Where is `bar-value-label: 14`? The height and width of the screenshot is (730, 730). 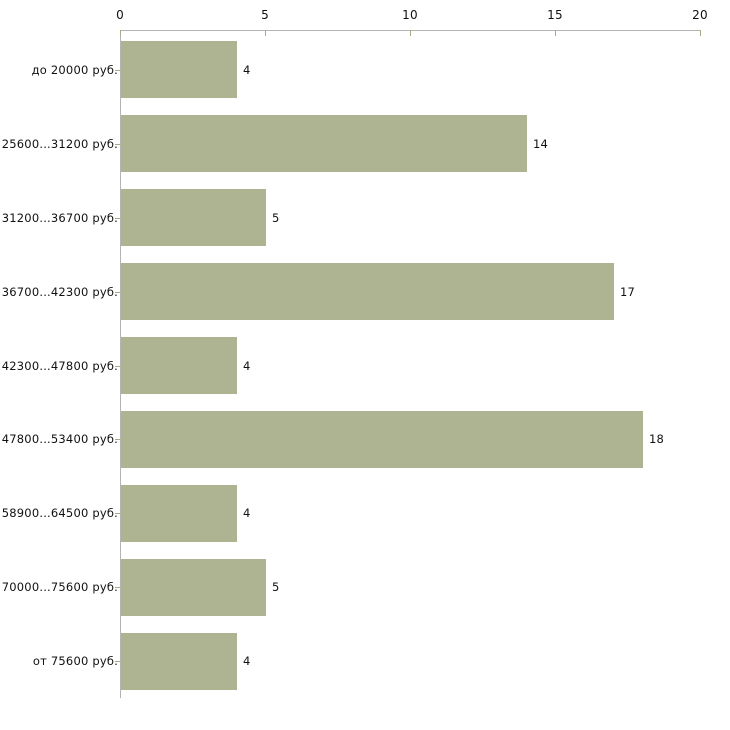
bar-value-label: 14 is located at coordinates (541, 144).